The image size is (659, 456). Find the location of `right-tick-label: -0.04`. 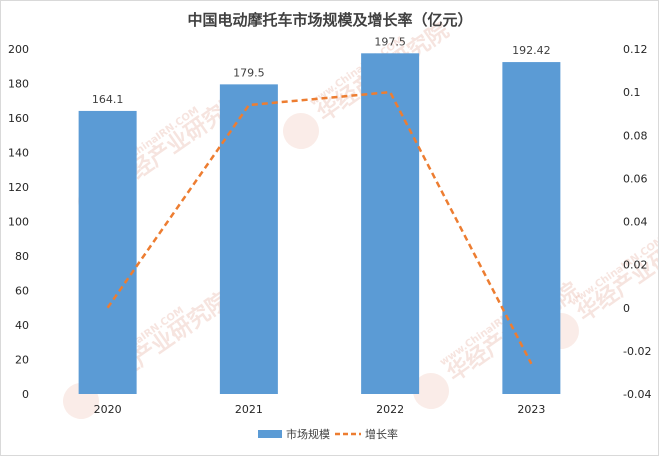

right-tick-label: -0.04 is located at coordinates (637, 394).